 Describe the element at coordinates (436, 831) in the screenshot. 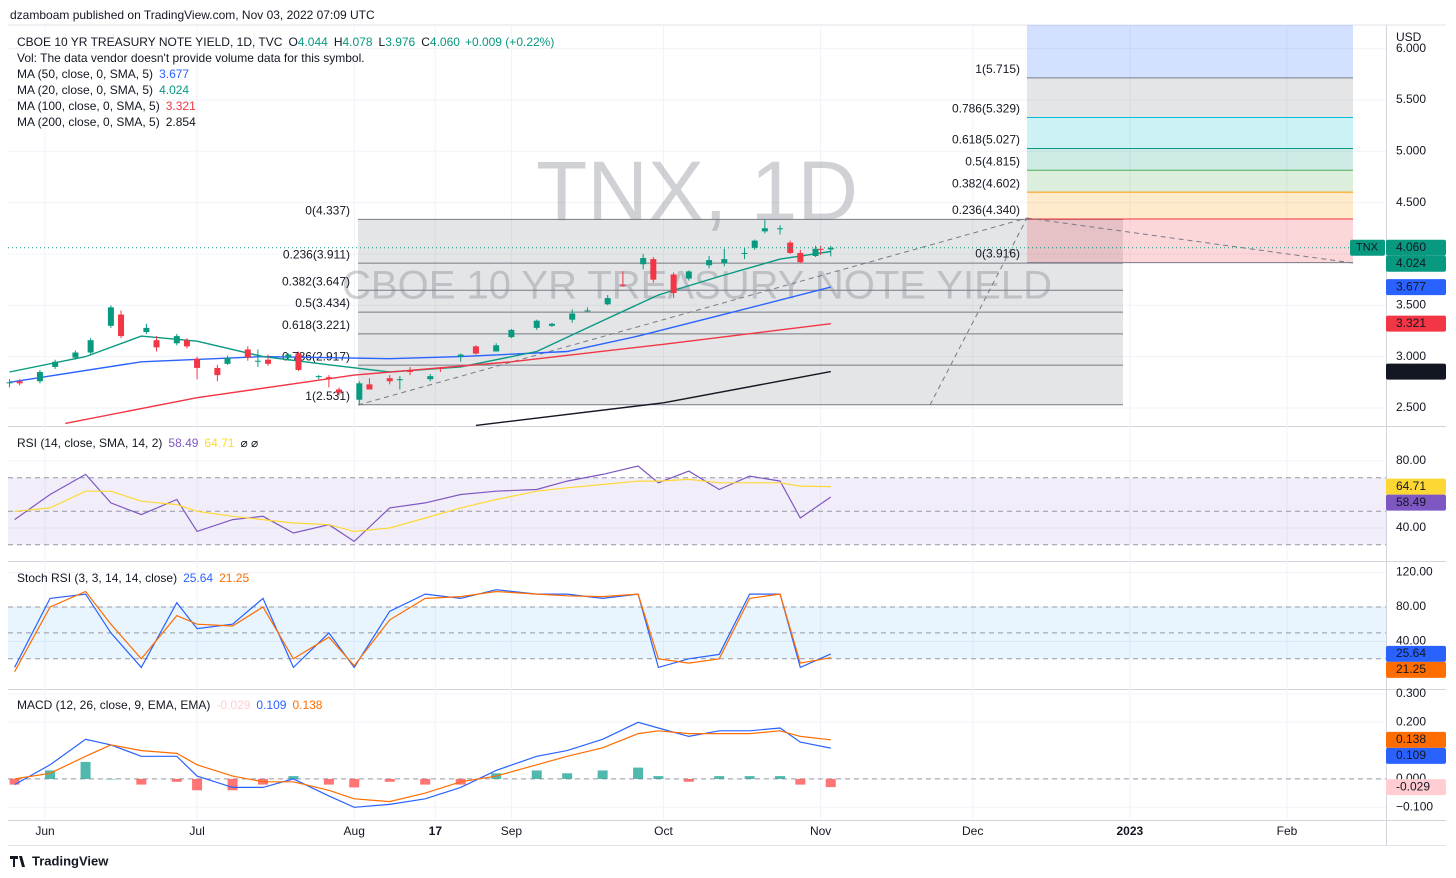

I see `x-tick-label: 17` at that location.